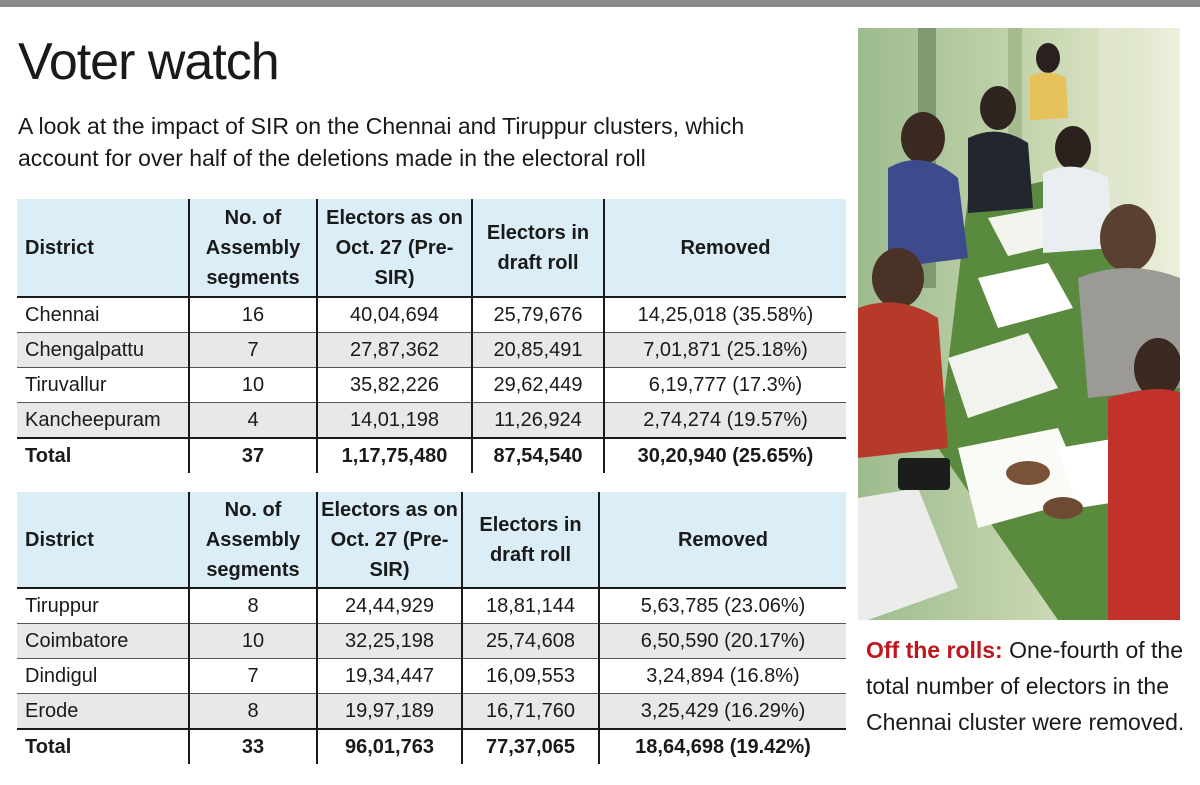  What do you see at coordinates (389, 746) in the screenshot?
I see `total-electors-pre: 96,01,763` at bounding box center [389, 746].